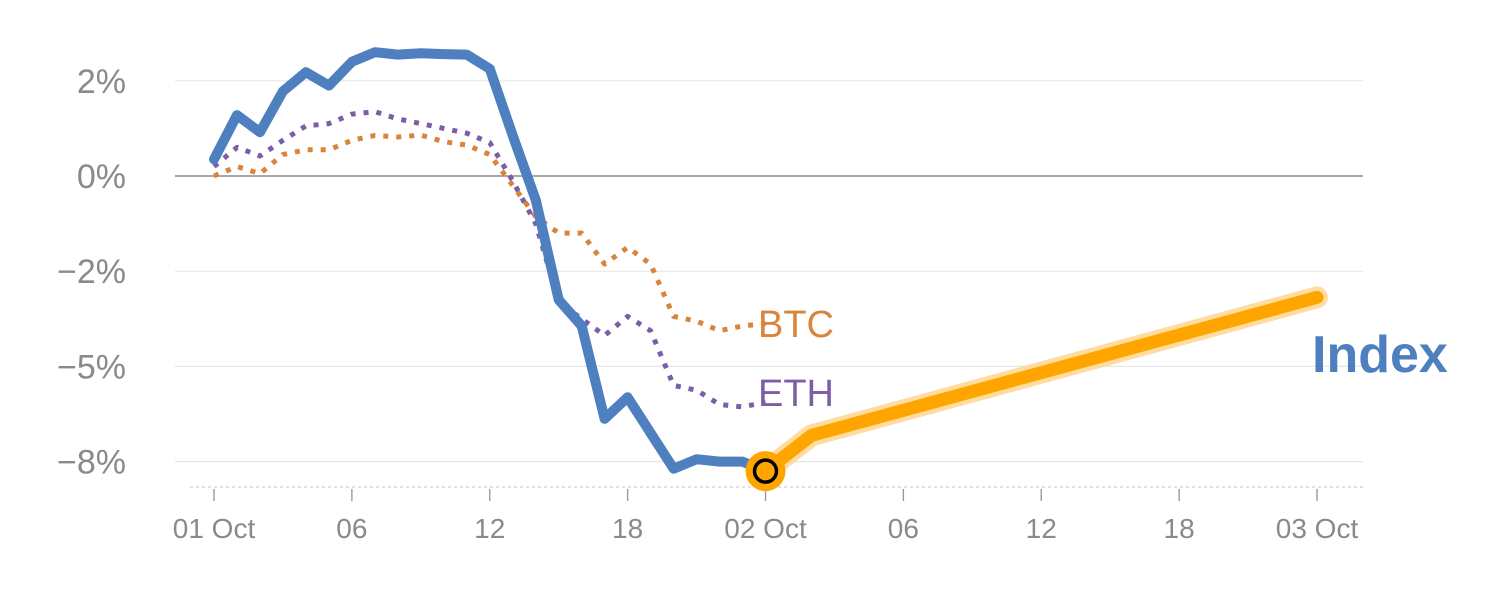  I want to click on x-axis-ticks: 01 Oct 06 12 18 02 Oct 06 12 18 03 Oct, so click(766, 516).